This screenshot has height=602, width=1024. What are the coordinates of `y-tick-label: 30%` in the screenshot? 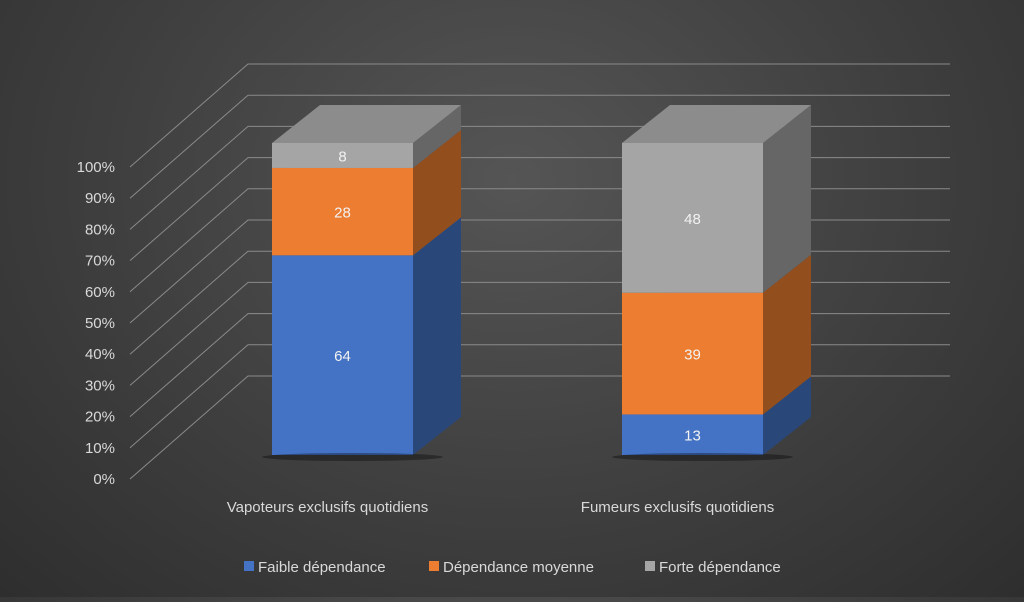 It's located at (100, 385).